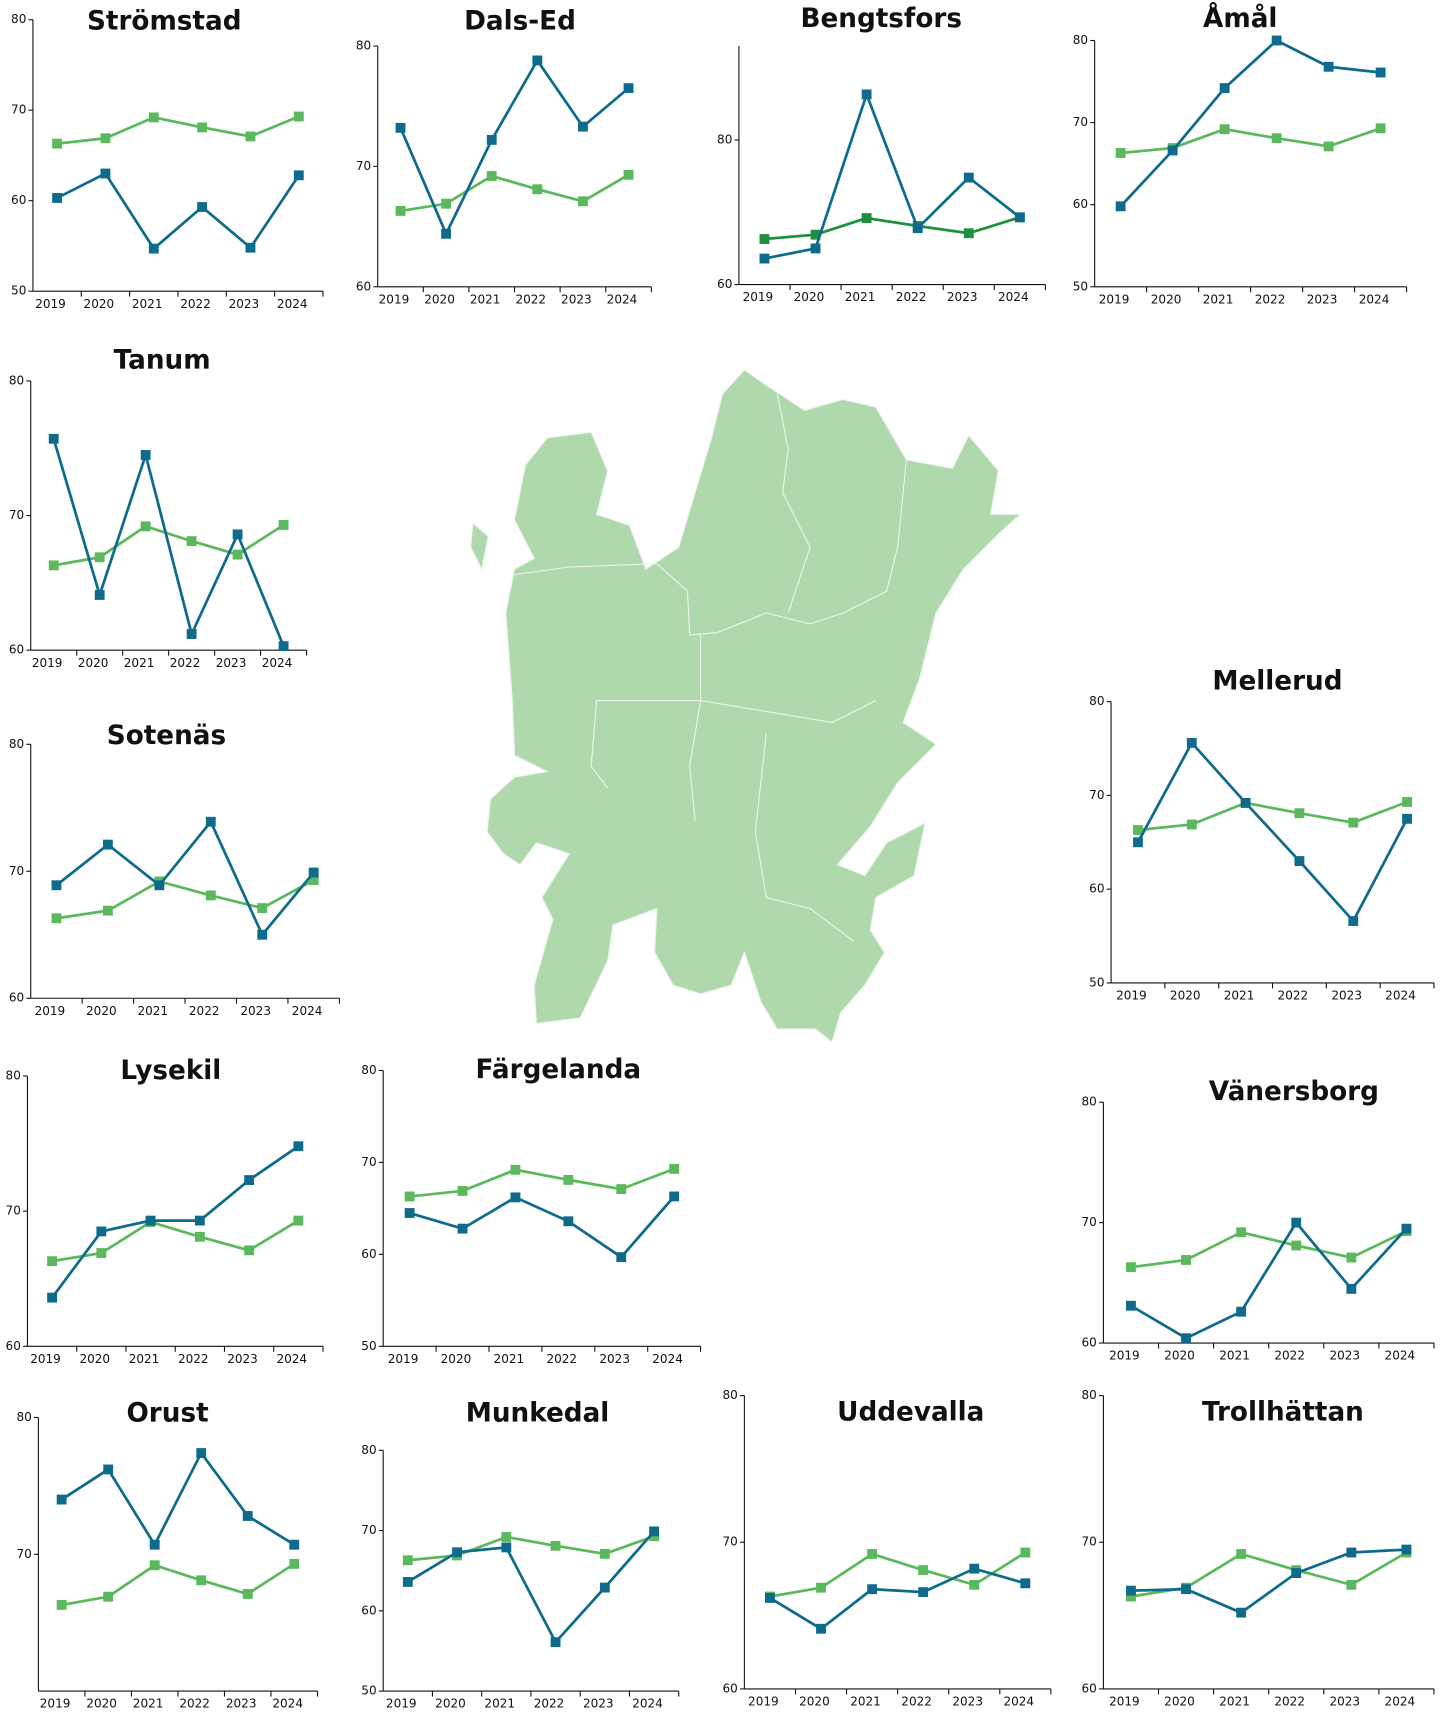 The width and height of the screenshot is (1445, 1713). Describe the element at coordinates (1262, 834) in the screenshot. I see `chart: Mellerud 50 60 70 80 2019 2020 2021 2022 2023 2024` at that location.